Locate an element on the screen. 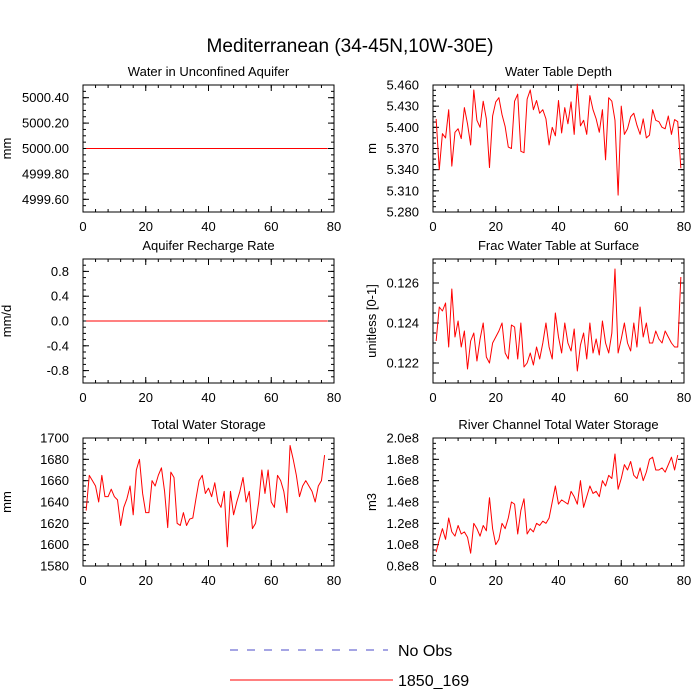  panel-title: Water Table Depth is located at coordinates (558, 71).